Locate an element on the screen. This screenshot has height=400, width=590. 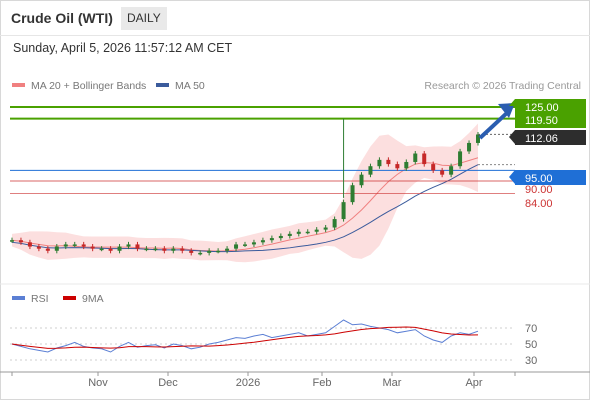
last-price-box is located at coordinates (550, 137).